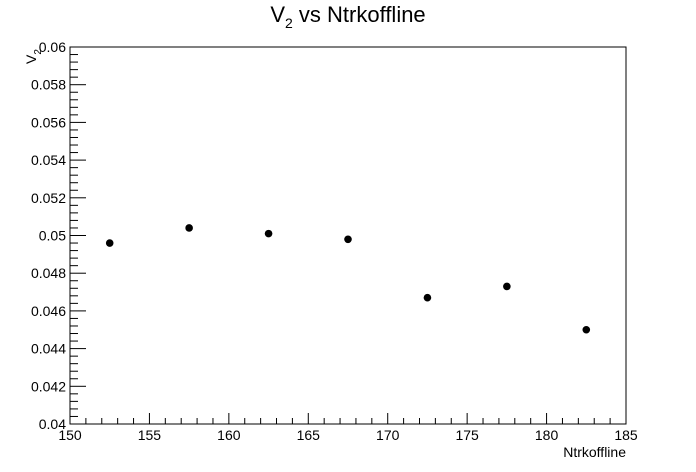  Describe the element at coordinates (48, 160) in the screenshot. I see `y-tick-label: 0.054` at that location.